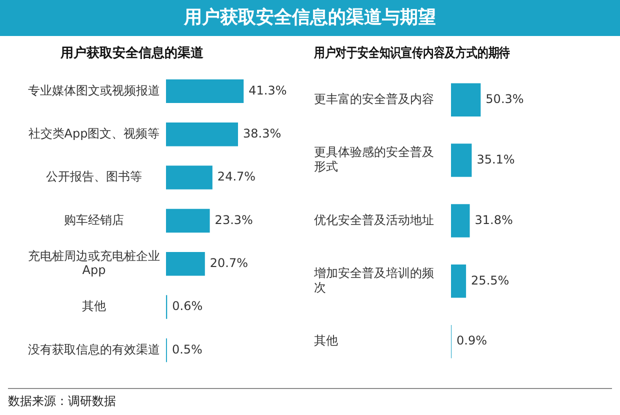 The height and width of the screenshot is (415, 620). Describe the element at coordinates (187, 349) in the screenshot. I see `data-label: 0.5%` at that location.